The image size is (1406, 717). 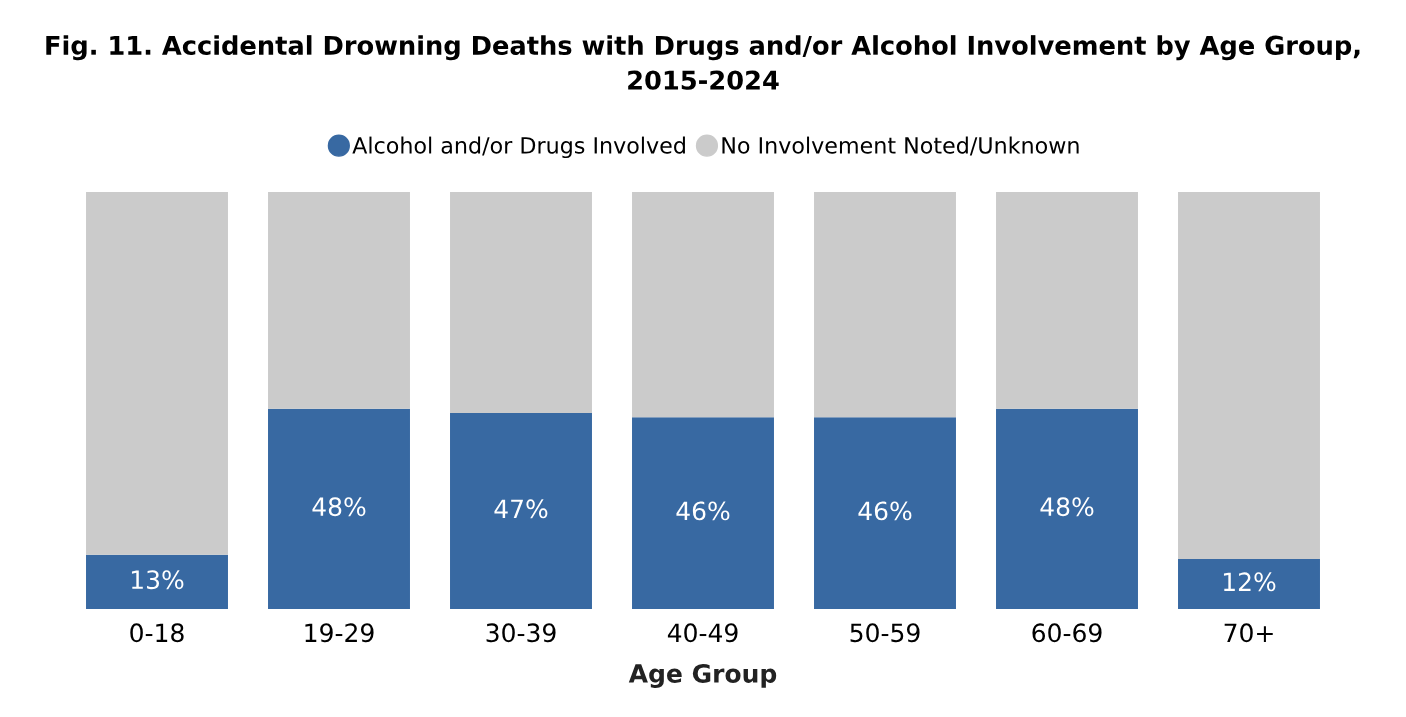 What do you see at coordinates (702, 676) in the screenshot?
I see `x-axis-title: Age Group` at bounding box center [702, 676].